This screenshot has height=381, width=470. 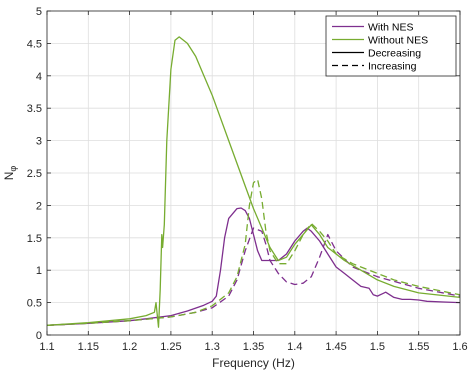 What do you see at coordinates (34, 239) in the screenshot?
I see `y-tick-label: 1.5` at bounding box center [34, 239].